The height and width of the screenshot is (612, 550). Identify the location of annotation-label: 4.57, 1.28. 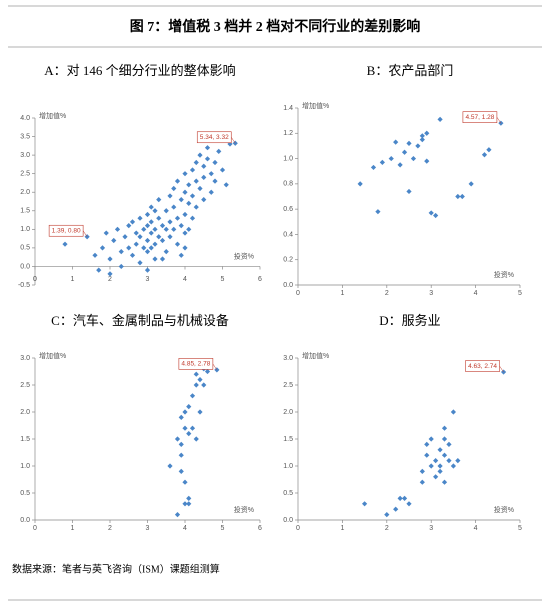
(479, 117).